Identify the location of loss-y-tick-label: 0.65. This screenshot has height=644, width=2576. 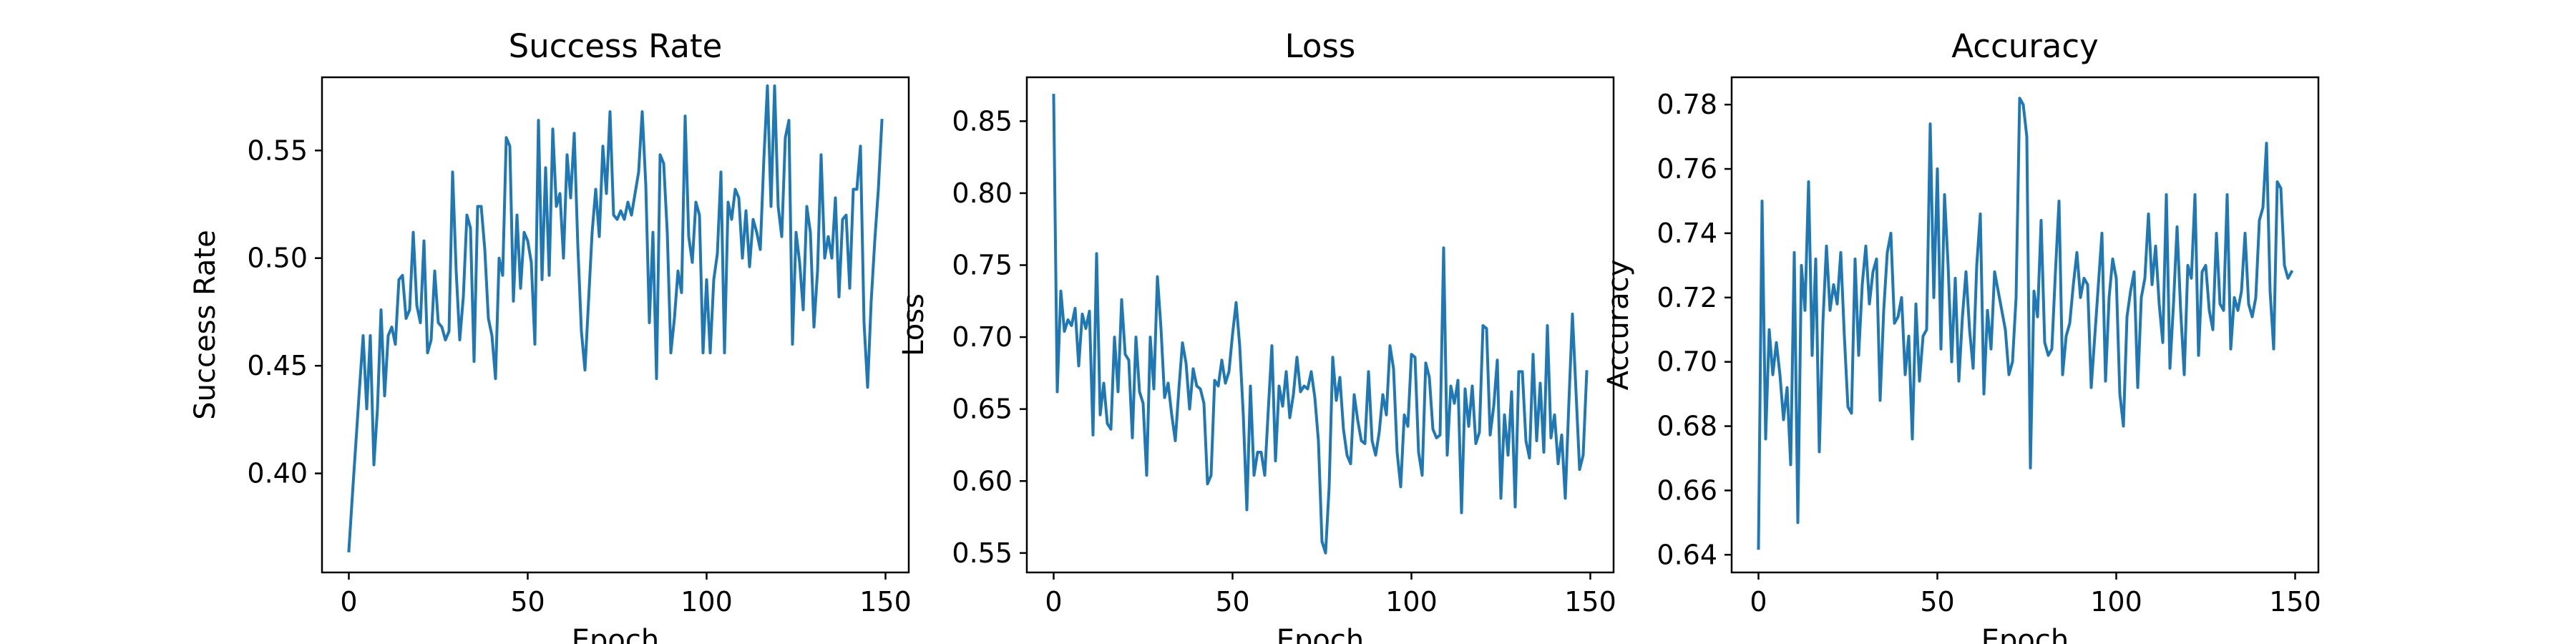
(982, 409).